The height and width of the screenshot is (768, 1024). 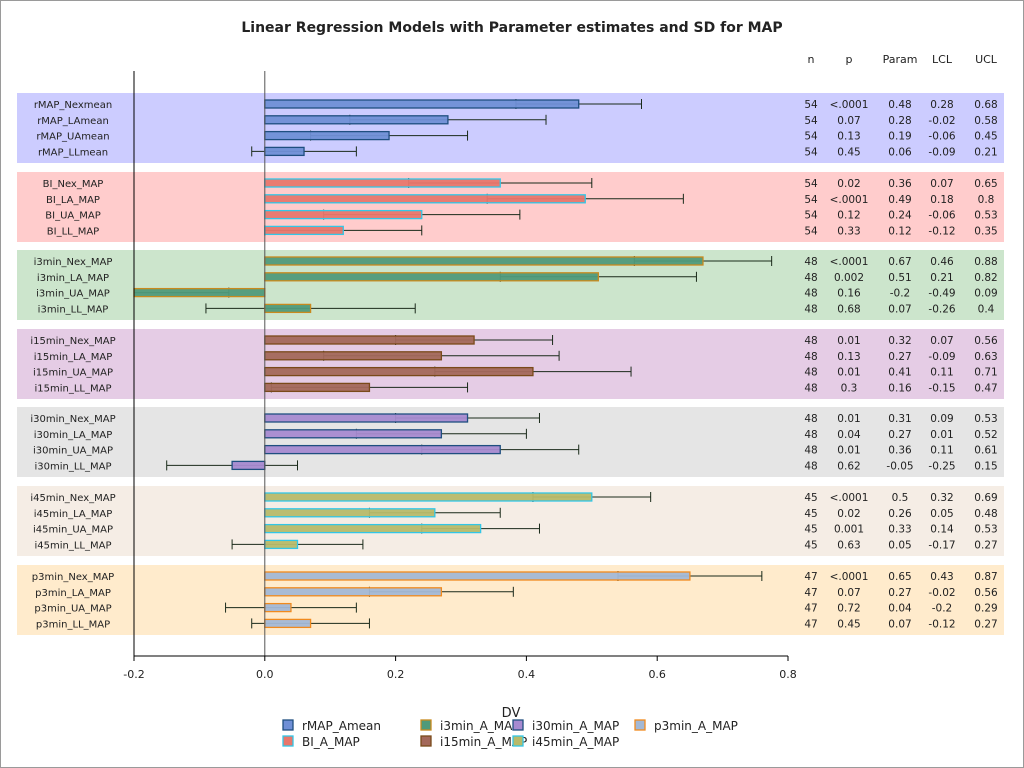 I want to click on table-cell-p: 0.3, so click(x=849, y=388).